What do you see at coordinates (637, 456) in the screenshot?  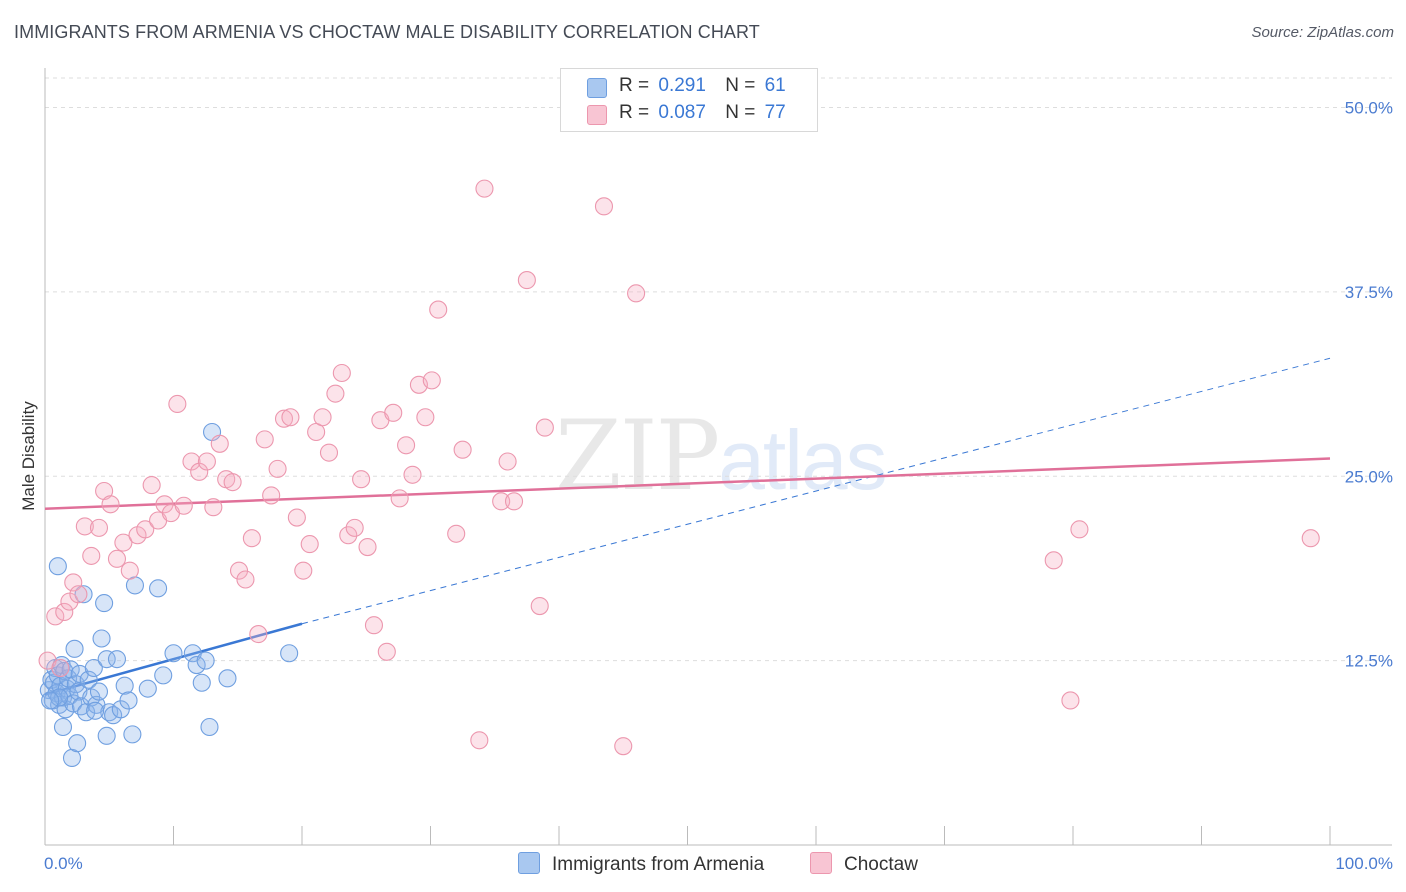 I see `watermark-zip: ZIP` at bounding box center [637, 456].